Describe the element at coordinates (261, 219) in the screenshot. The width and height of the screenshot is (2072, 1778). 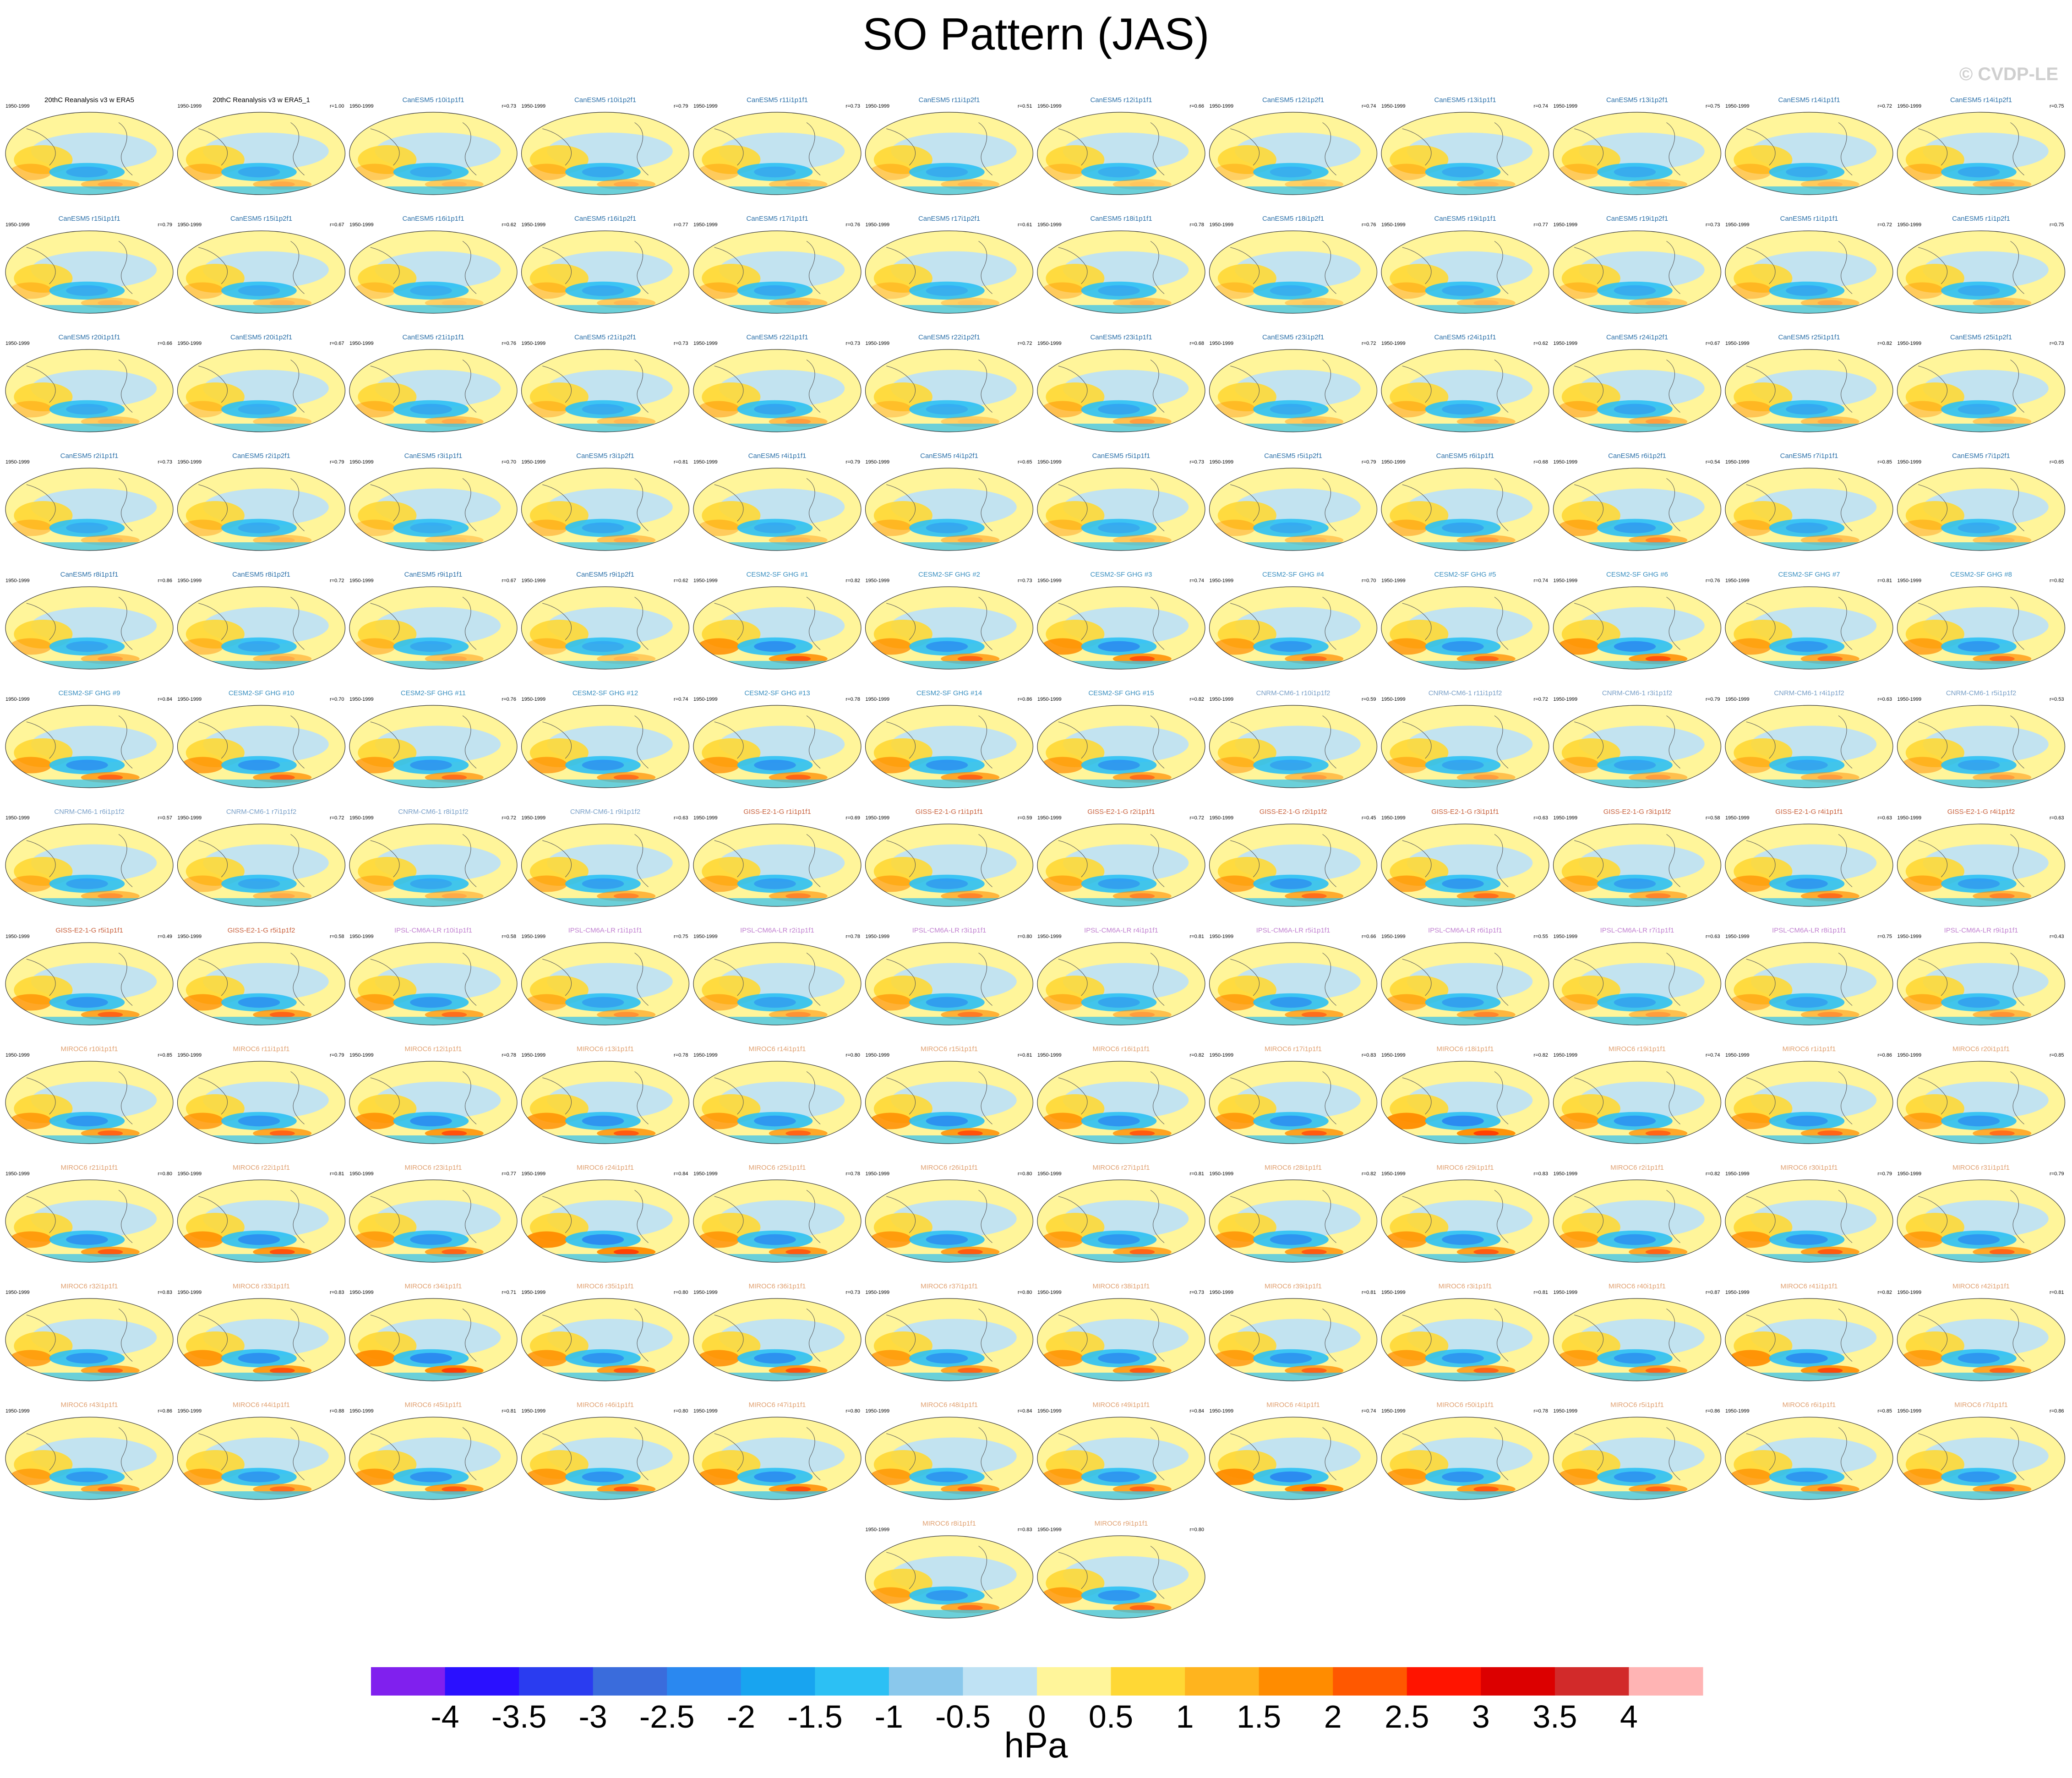
I see `panel-title: CanESM5 r15i1p2f1` at that location.